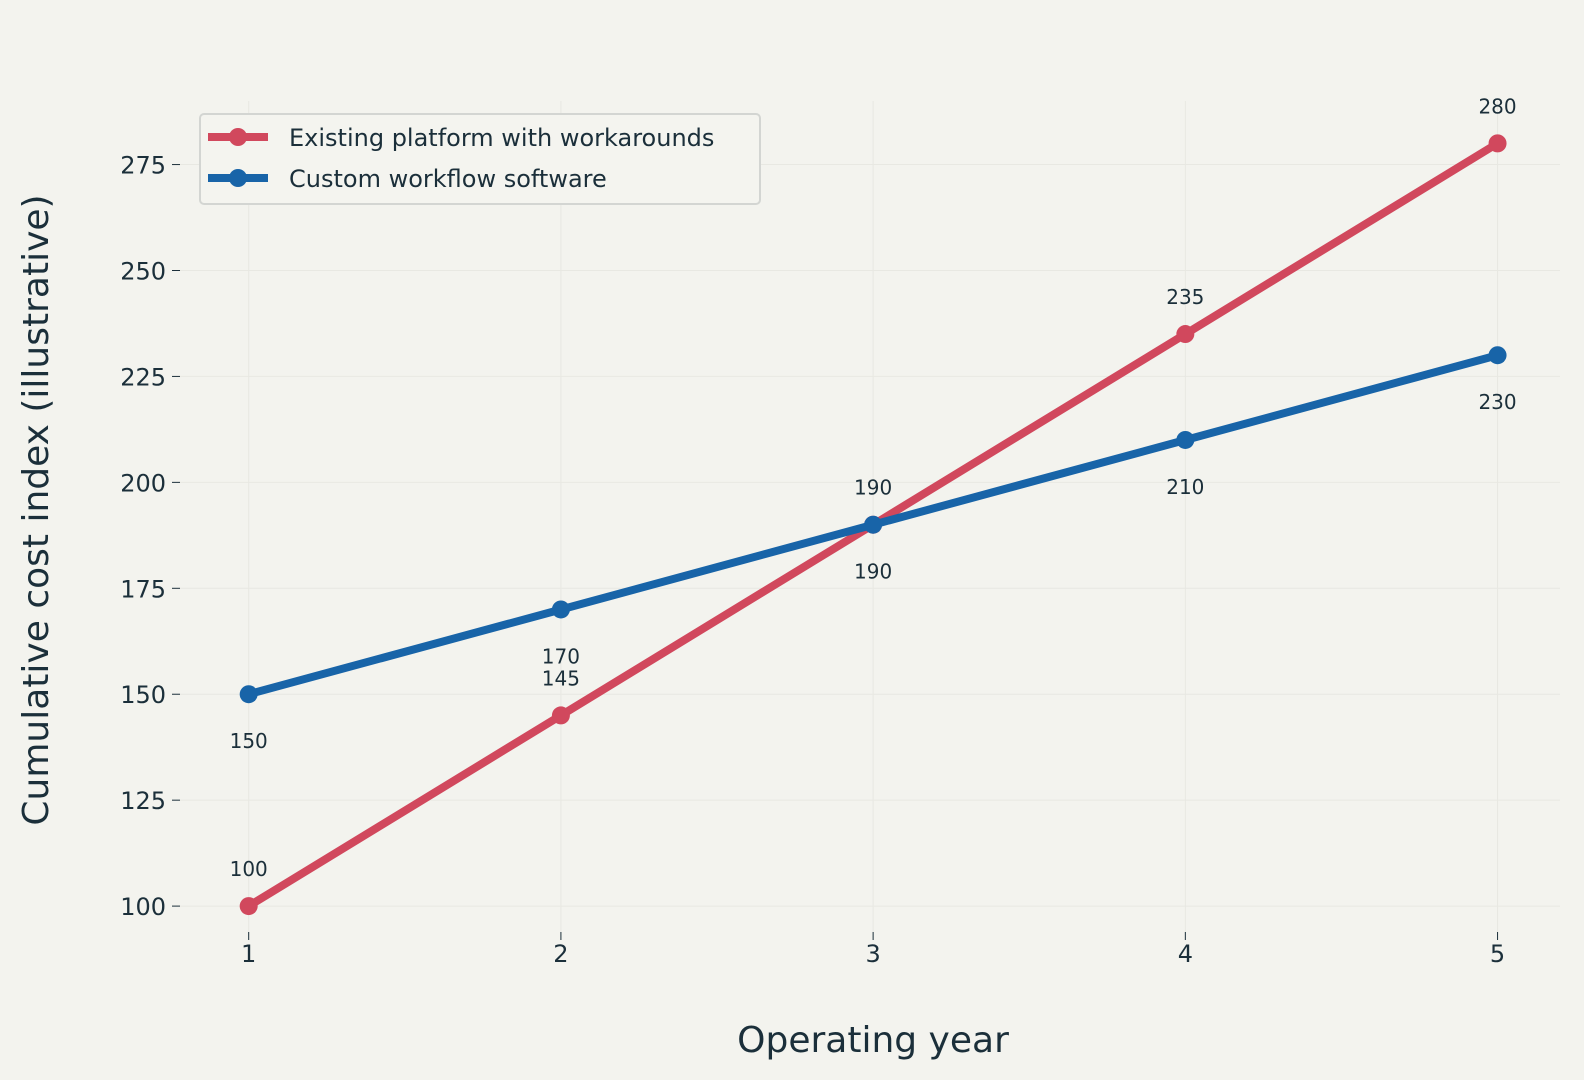 The image size is (1584, 1080). What do you see at coordinates (1497, 402) in the screenshot?
I see `data-label-custom-workflow-5: 230` at bounding box center [1497, 402].